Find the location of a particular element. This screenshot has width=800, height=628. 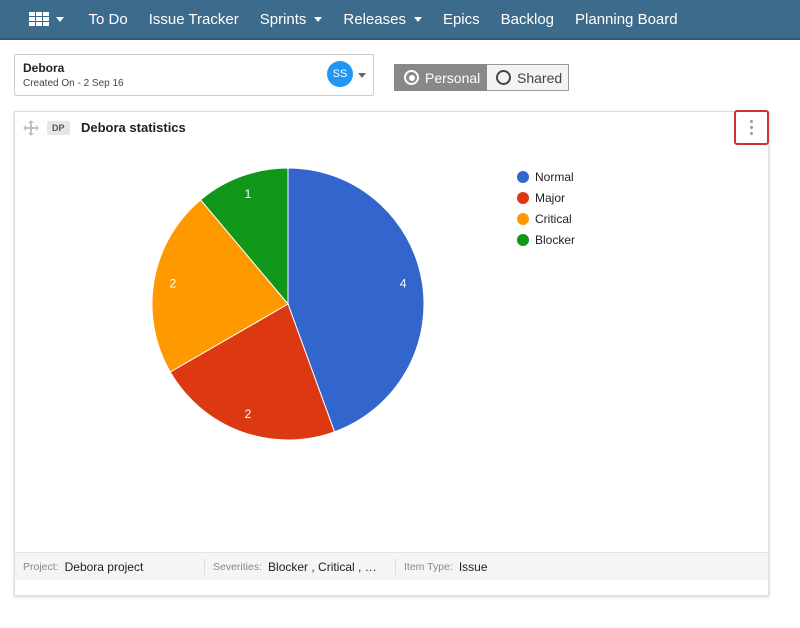

pie-slice-value-label: 4 is located at coordinates (403, 284).